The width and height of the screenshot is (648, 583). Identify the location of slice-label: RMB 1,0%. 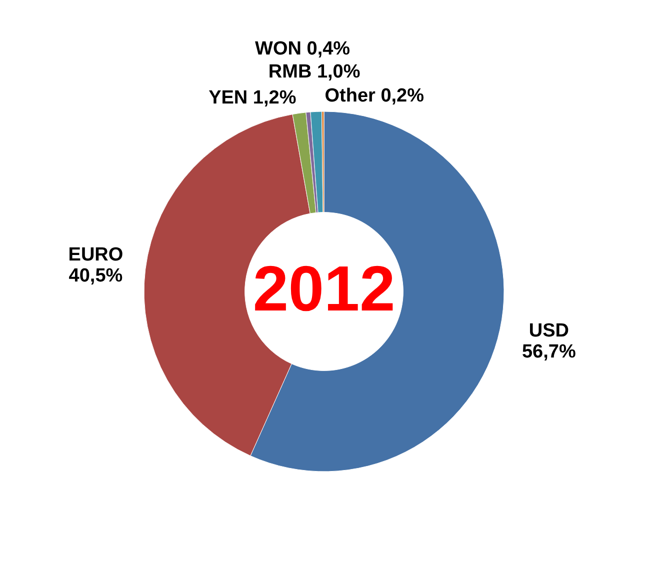
(314, 72).